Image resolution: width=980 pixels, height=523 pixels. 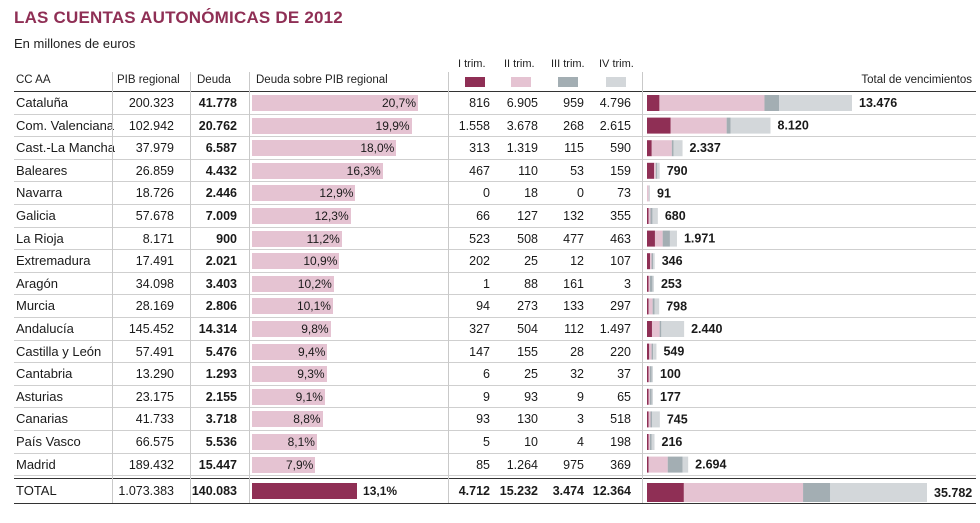 What do you see at coordinates (648, 351) in the screenshot?
I see `row-11-venc-seg-q1` at bounding box center [648, 351].